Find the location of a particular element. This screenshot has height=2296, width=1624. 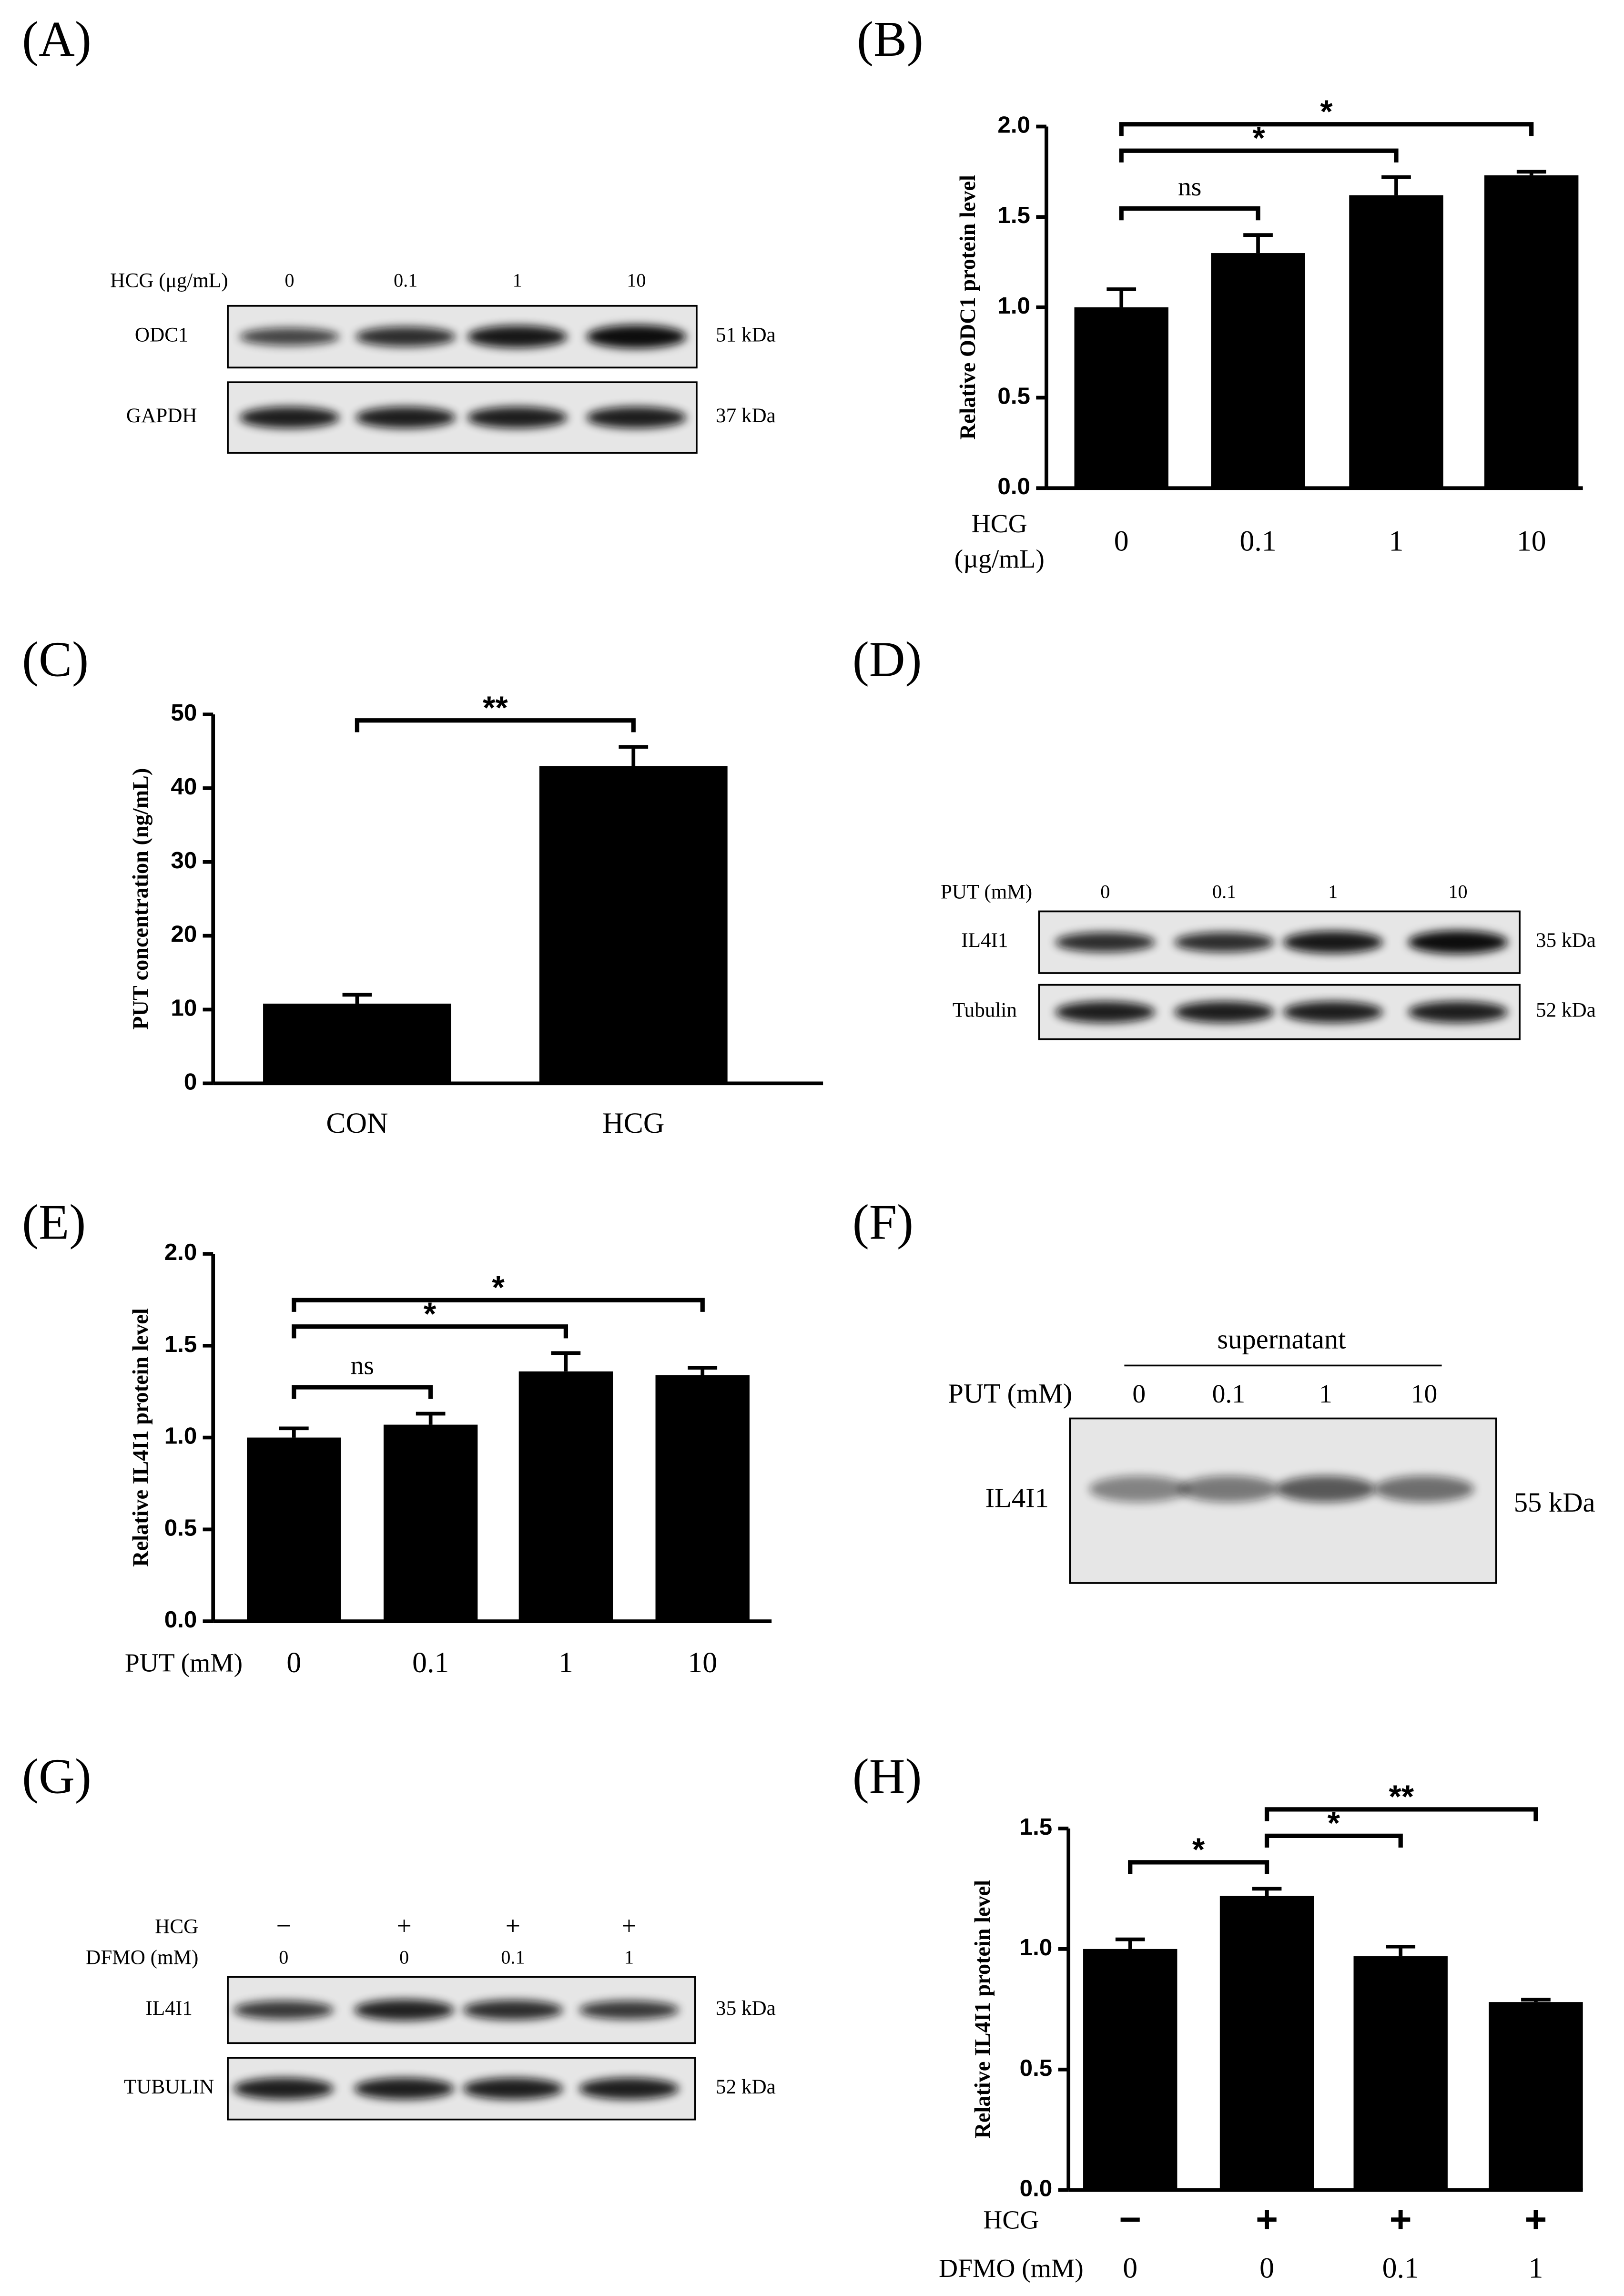

x-row-label: DFMO (mM) is located at coordinates (1011, 2268).